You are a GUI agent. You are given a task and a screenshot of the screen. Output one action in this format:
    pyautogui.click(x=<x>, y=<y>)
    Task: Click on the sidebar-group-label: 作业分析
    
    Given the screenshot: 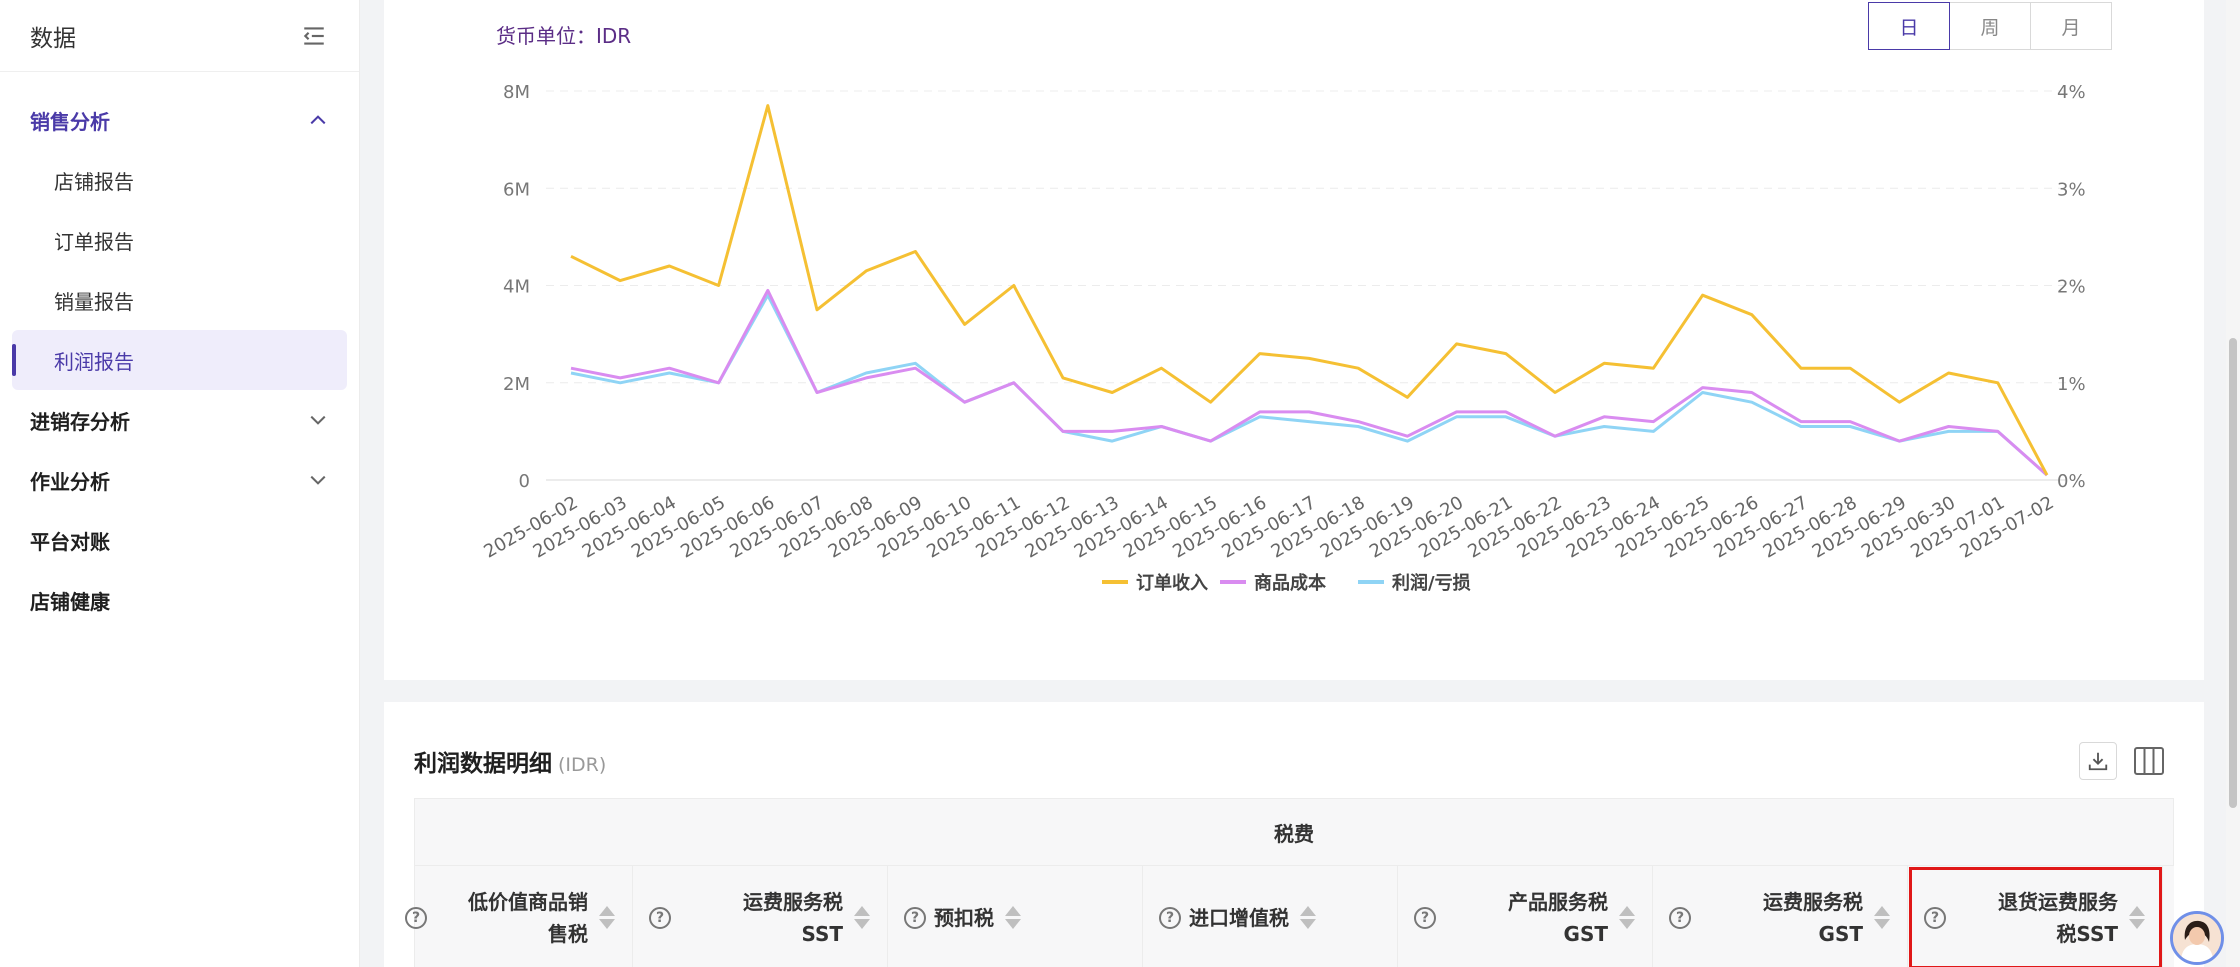 What is the action you would take?
    pyautogui.click(x=70, y=481)
    